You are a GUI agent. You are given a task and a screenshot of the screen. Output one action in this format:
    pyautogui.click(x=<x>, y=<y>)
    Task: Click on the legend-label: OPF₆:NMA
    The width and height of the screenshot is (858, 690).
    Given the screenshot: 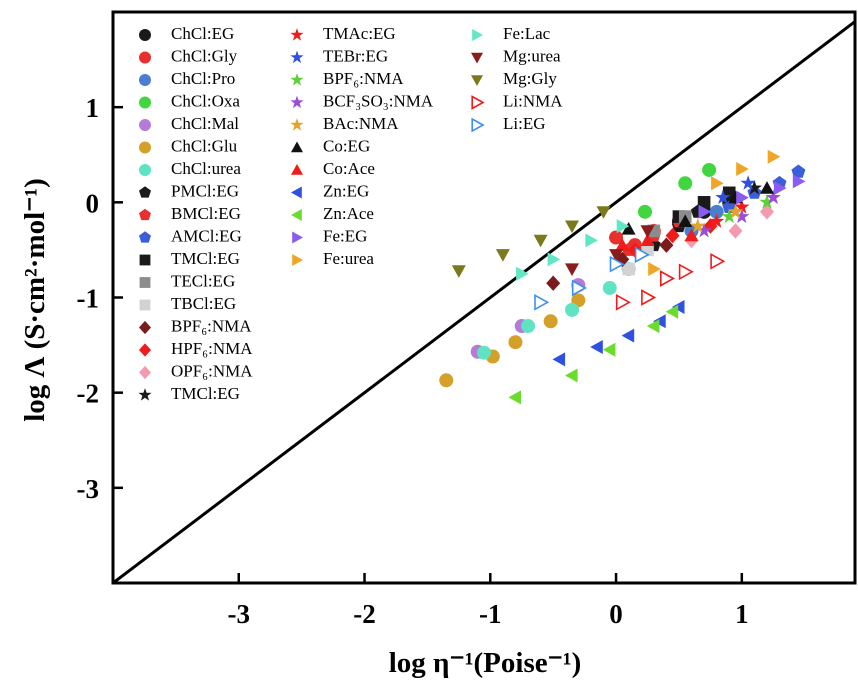 What is the action you would take?
    pyautogui.click(x=212, y=370)
    